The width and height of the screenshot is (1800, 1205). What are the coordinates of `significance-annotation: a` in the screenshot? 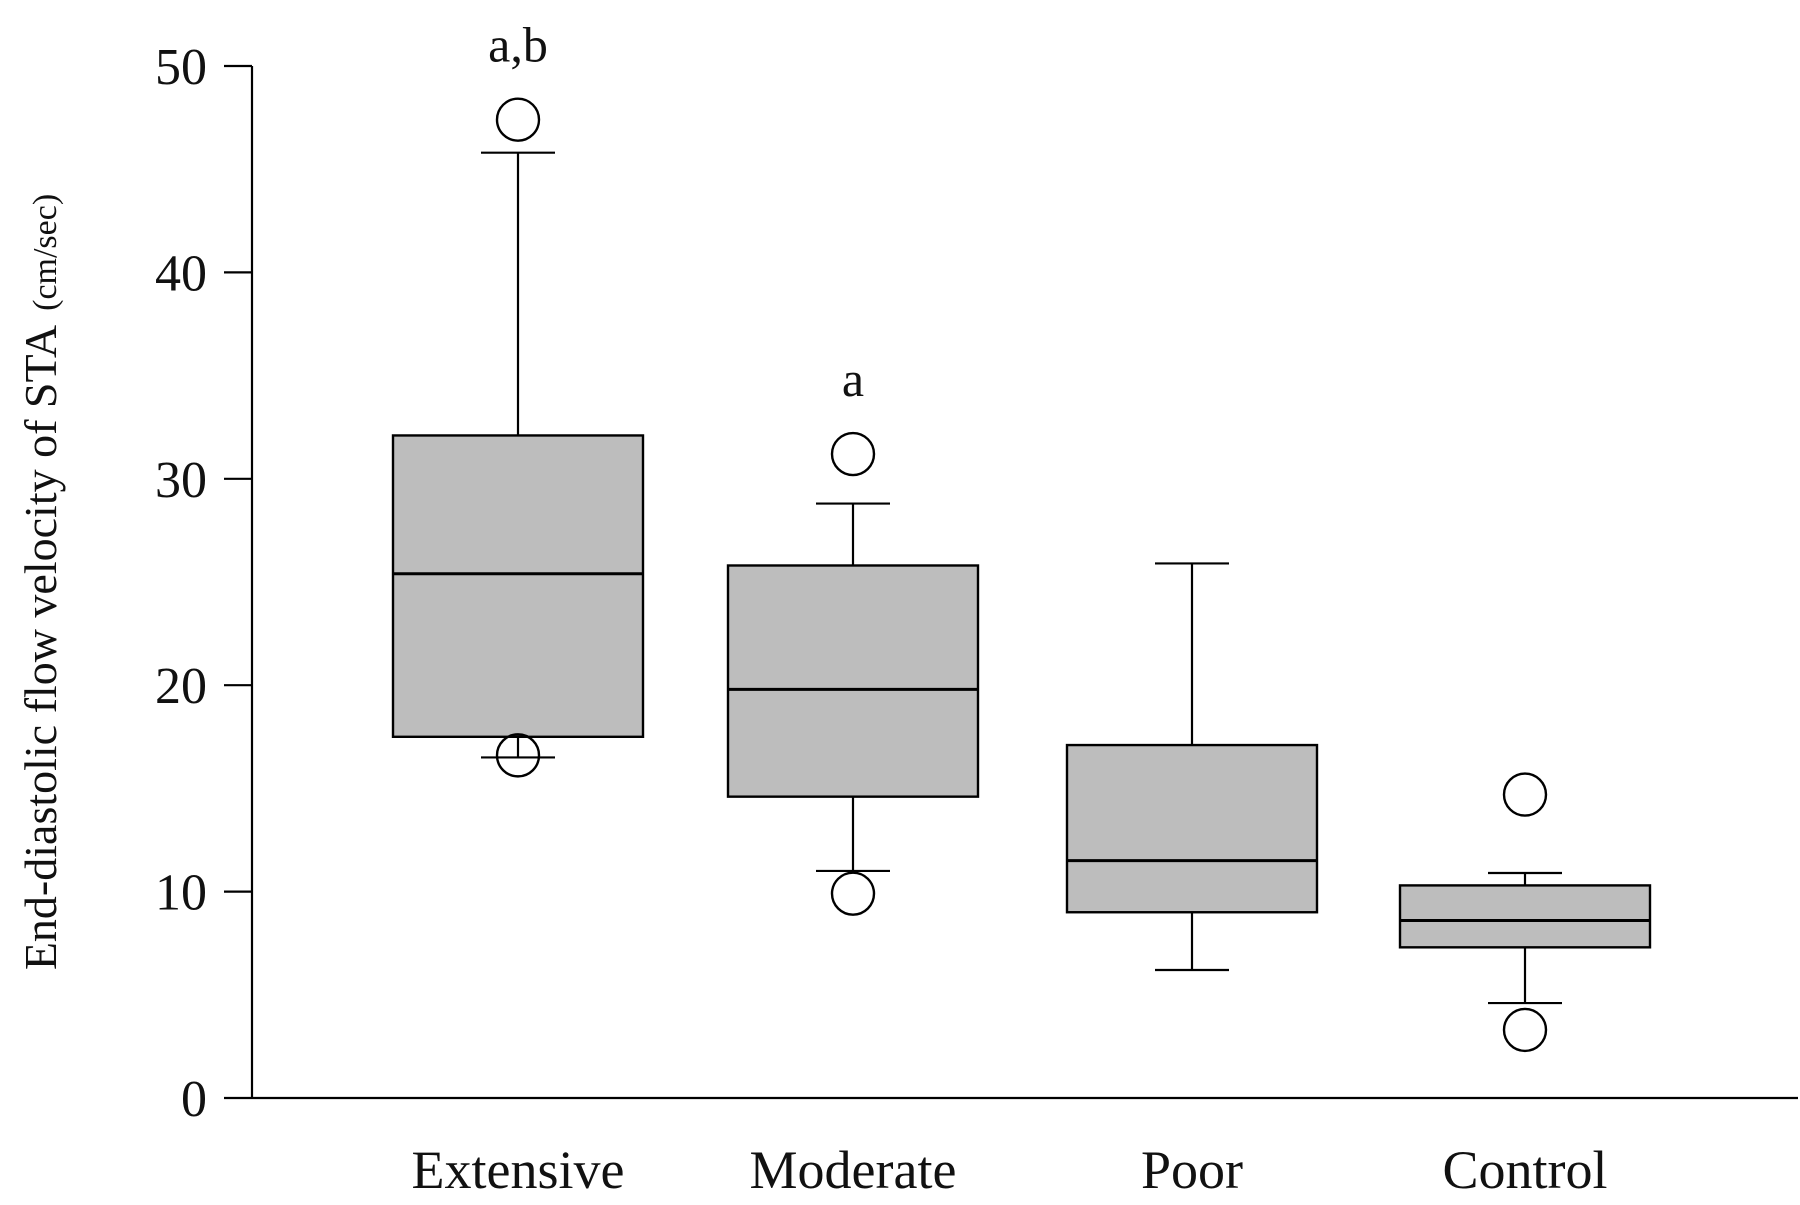 It's located at (853, 379).